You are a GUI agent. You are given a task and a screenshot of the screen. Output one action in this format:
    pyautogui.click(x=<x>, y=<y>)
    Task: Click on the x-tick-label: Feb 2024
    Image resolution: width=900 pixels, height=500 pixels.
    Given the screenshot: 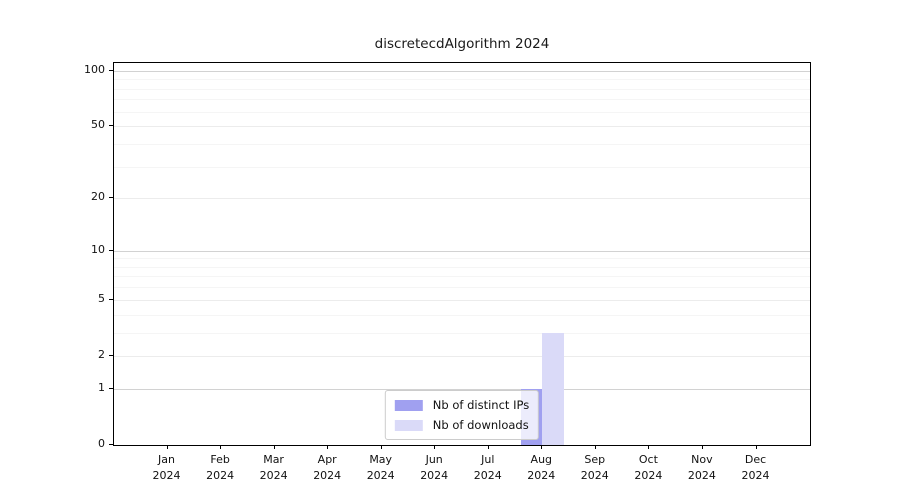 What is the action you would take?
    pyautogui.click(x=220, y=467)
    